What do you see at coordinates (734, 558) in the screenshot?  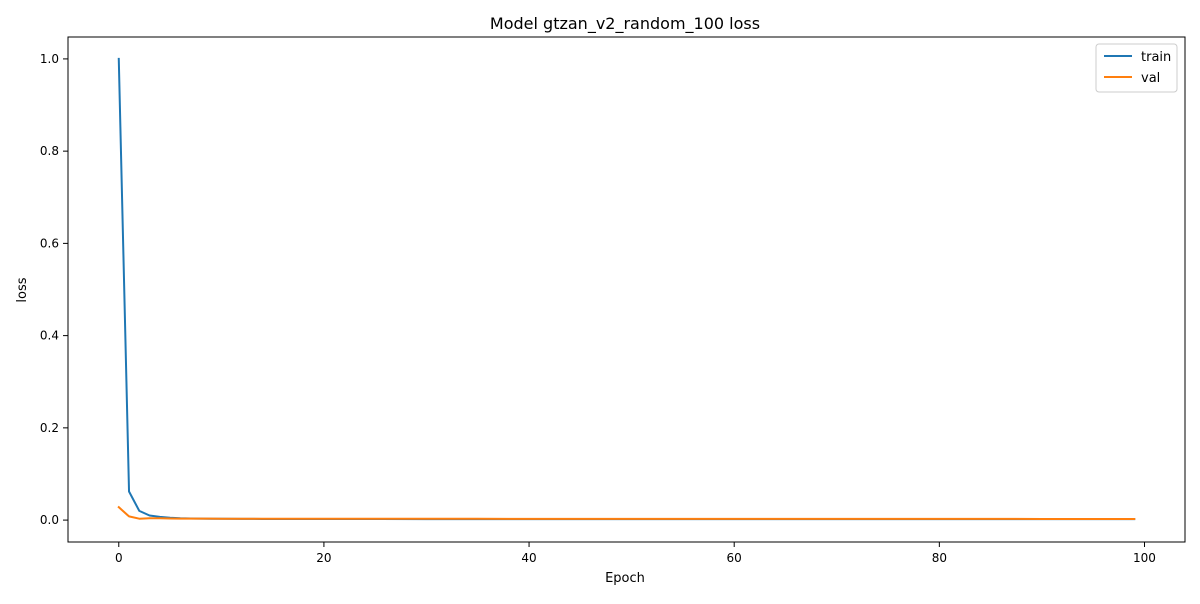 I see `x-tick-label: 60` at bounding box center [734, 558].